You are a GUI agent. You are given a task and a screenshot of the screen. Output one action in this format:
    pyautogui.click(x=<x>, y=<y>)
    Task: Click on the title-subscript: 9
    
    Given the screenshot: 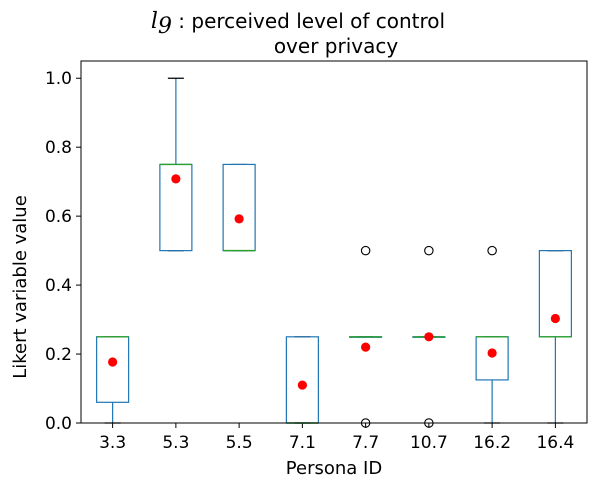 What is the action you would take?
    pyautogui.click(x=165, y=26)
    